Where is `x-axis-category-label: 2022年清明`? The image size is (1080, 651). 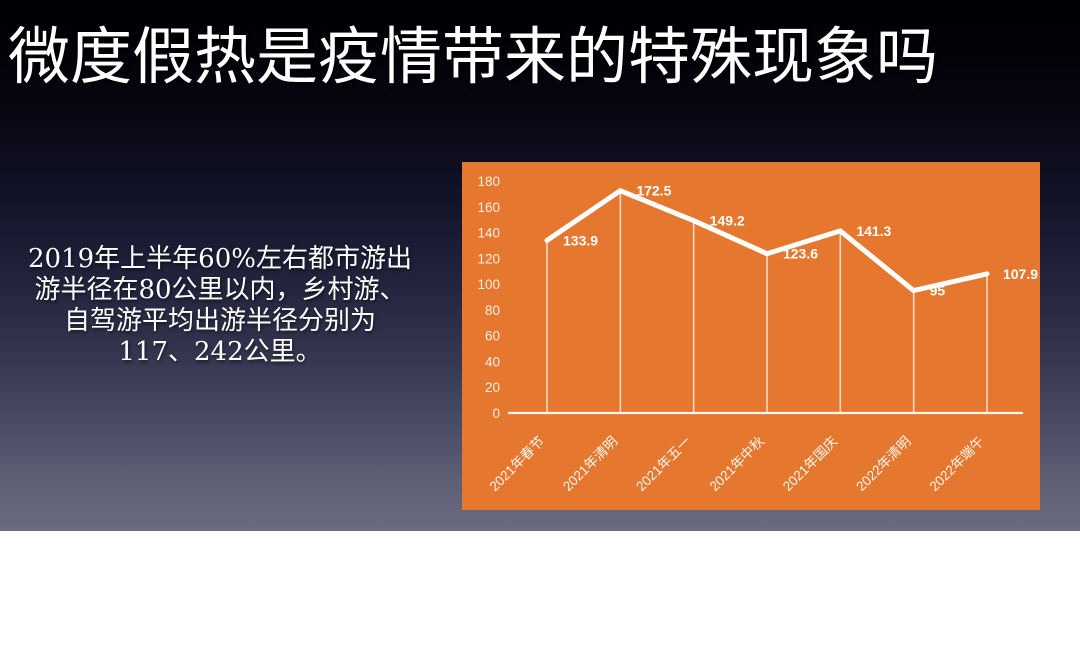
x-axis-category-label: 2022年清明 is located at coordinates (883, 464).